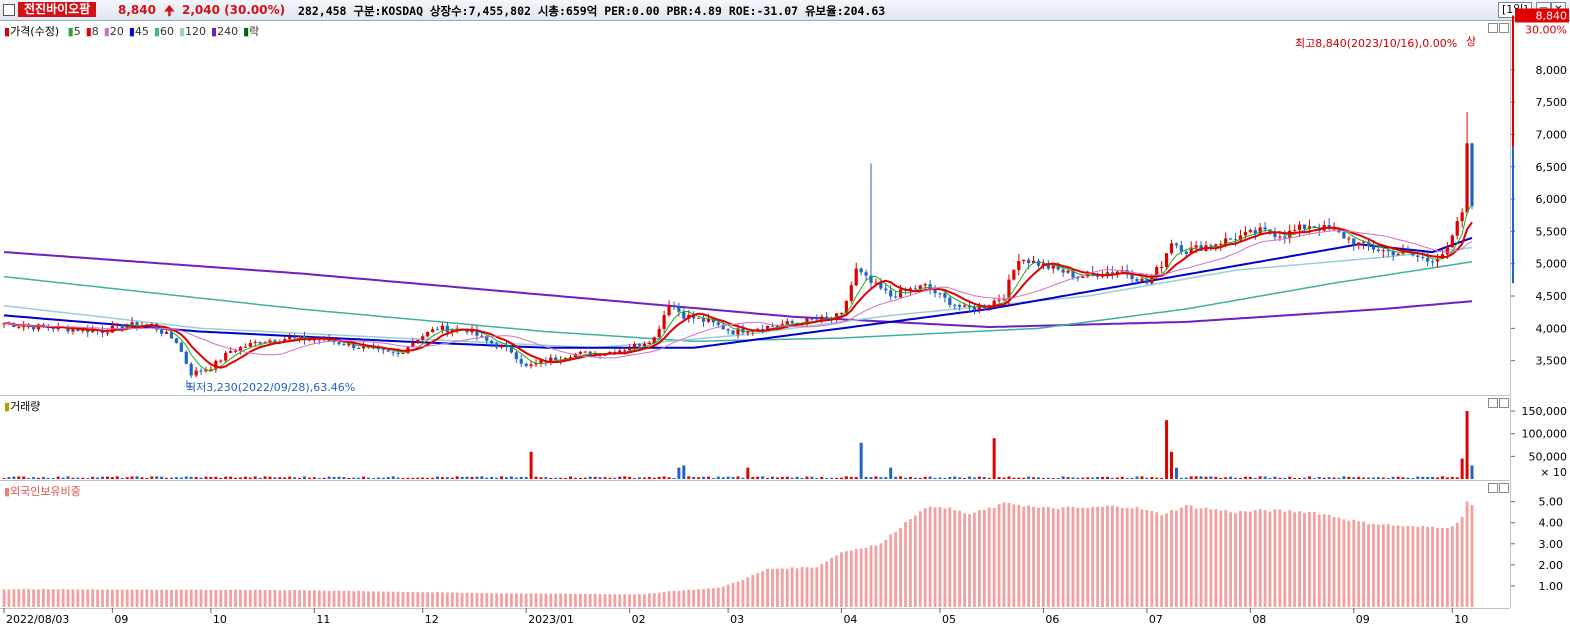 Image resolution: width=1570 pixels, height=629 pixels. Describe the element at coordinates (1552, 102) in the screenshot. I see `price-tick-label: 7,500` at that location.